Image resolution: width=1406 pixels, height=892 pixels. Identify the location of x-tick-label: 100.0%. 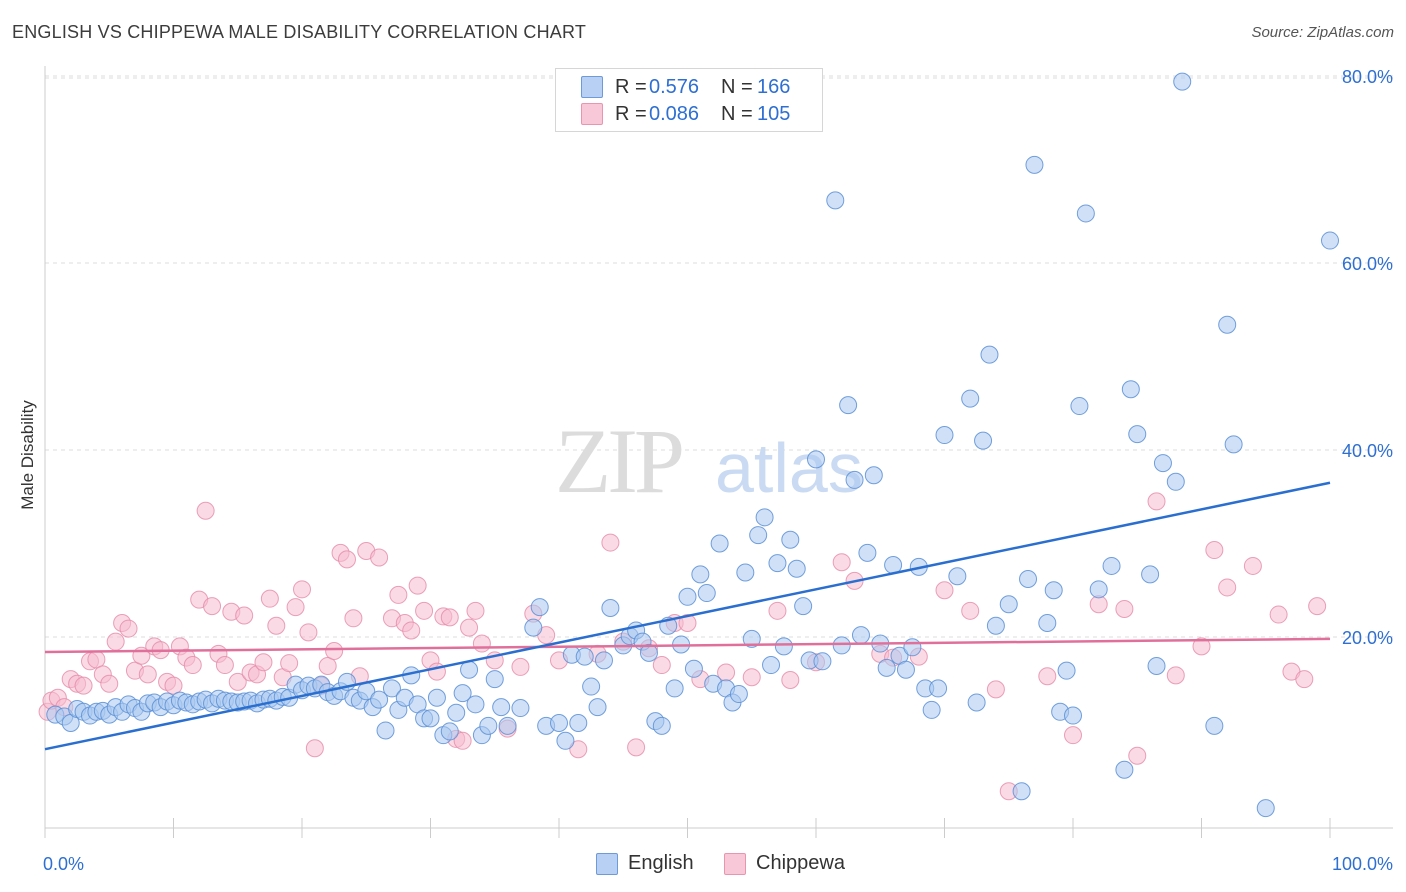
(1362, 864).